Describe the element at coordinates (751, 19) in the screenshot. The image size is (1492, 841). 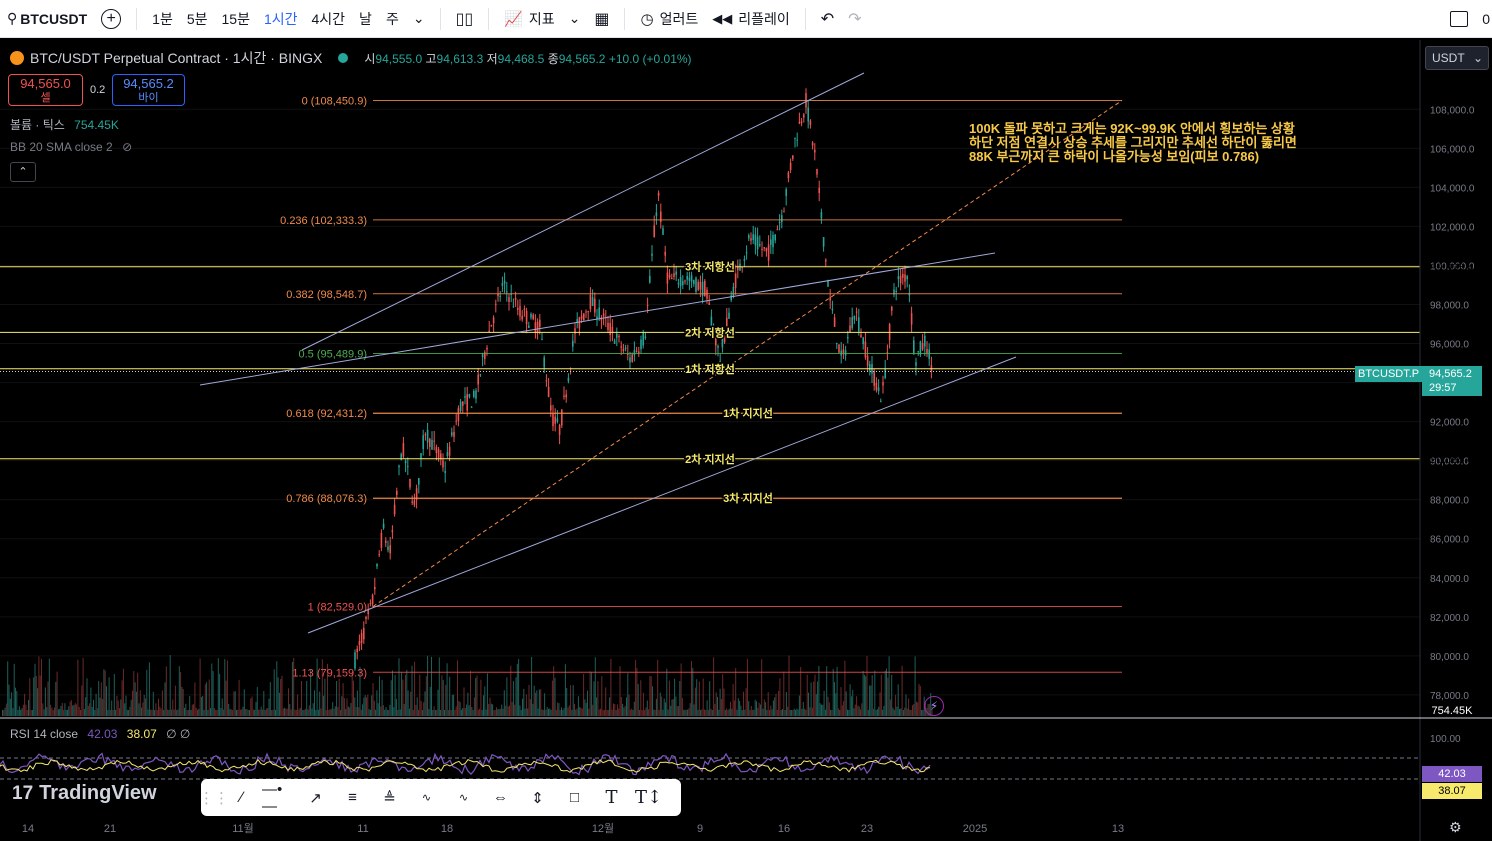
I see `replay-button: ◀◀ 리플레이` at that location.